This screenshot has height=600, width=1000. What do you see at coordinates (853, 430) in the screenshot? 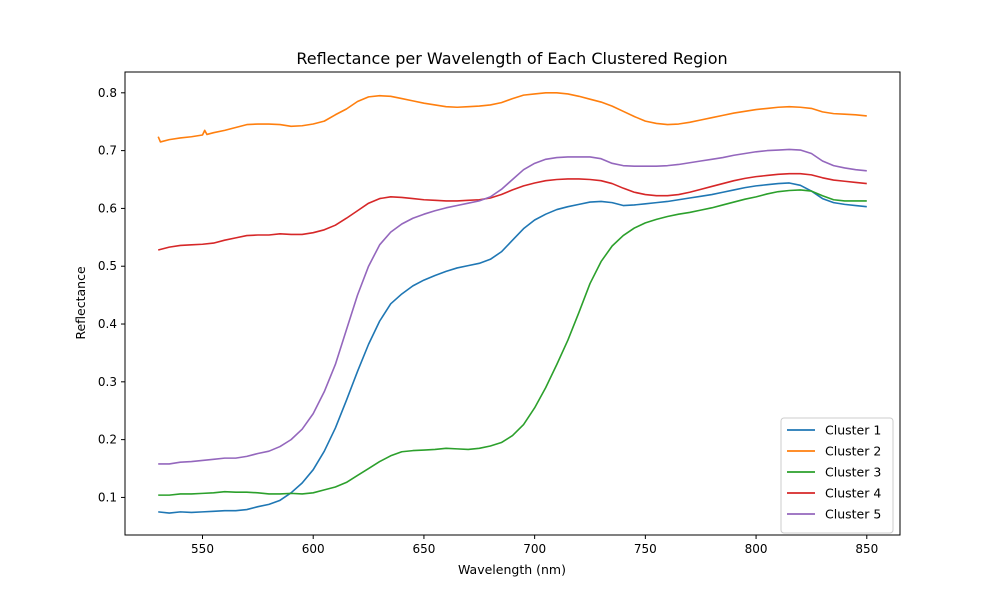
I see `legend-label: Cluster 1` at bounding box center [853, 430].